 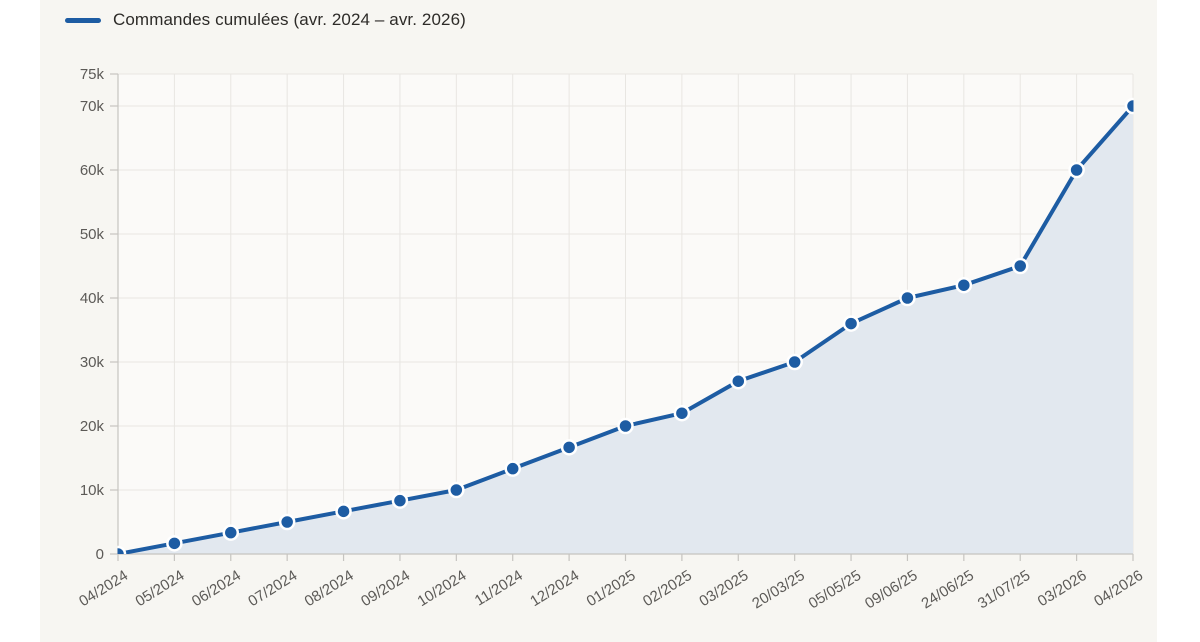 I want to click on x-tick-label: 08/2024, so click(x=329, y=588).